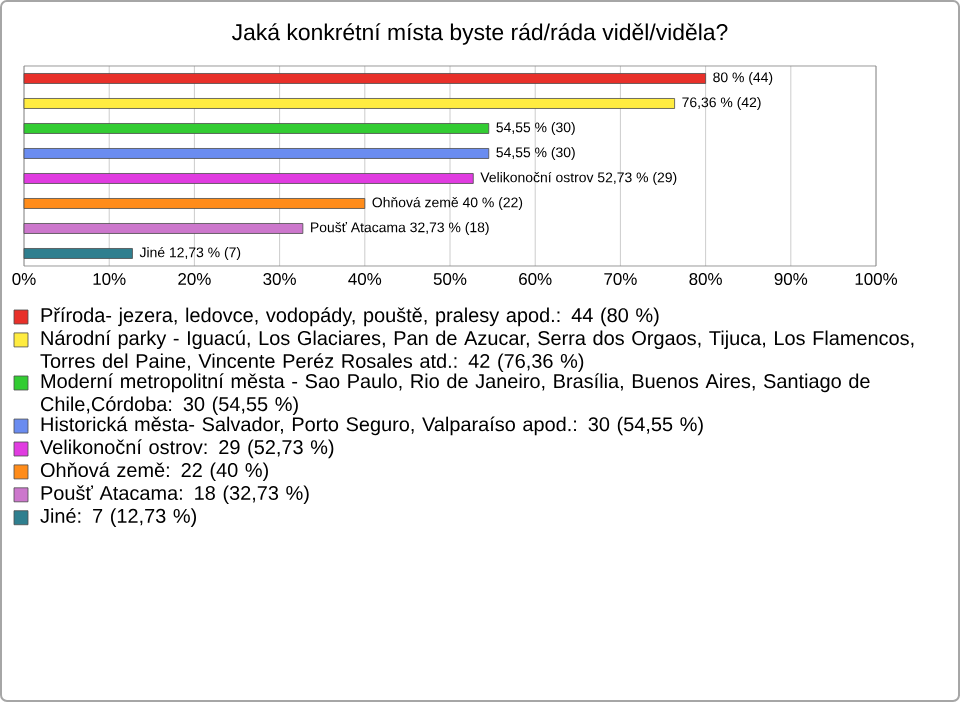 The width and height of the screenshot is (960, 702). Describe the element at coordinates (455, 394) in the screenshot. I see `legend-label: Moderní metropolitní města - Sao Paulo, Rio de Janeiro, Brasília, Buenos Aires, Santiago de Chile,Córdoba: 30 (54,55 %)` at that location.